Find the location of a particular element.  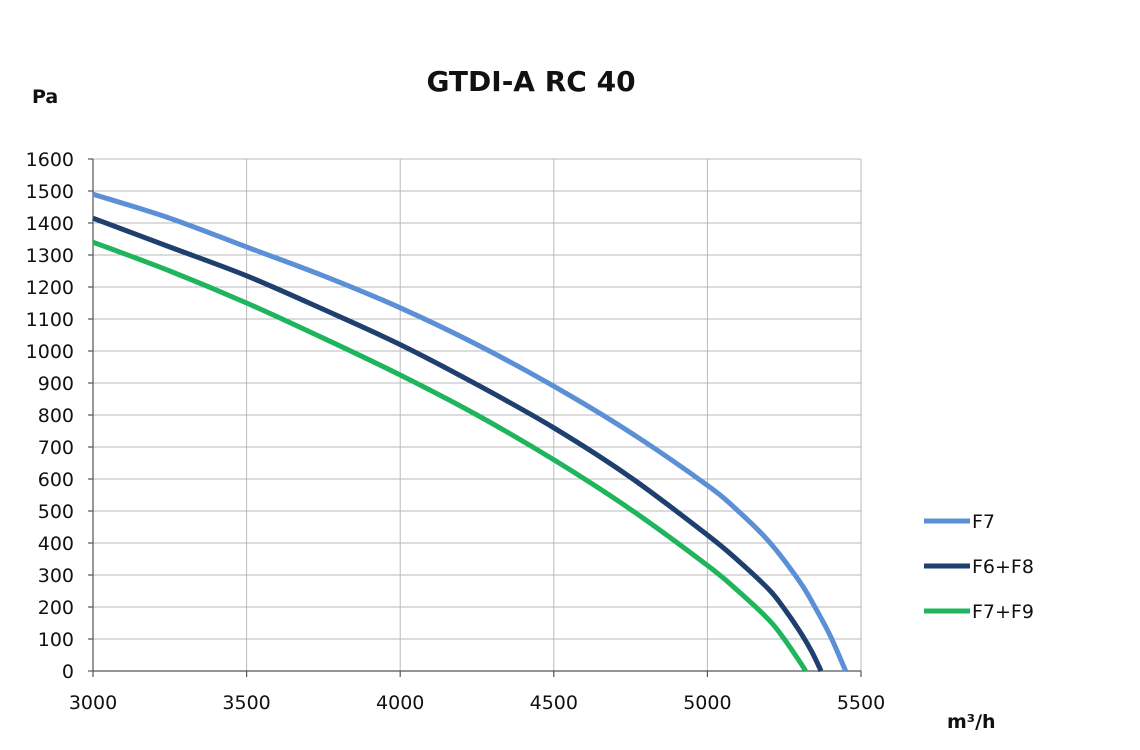

y-tick-label: 1600 is located at coordinates (50, 160).